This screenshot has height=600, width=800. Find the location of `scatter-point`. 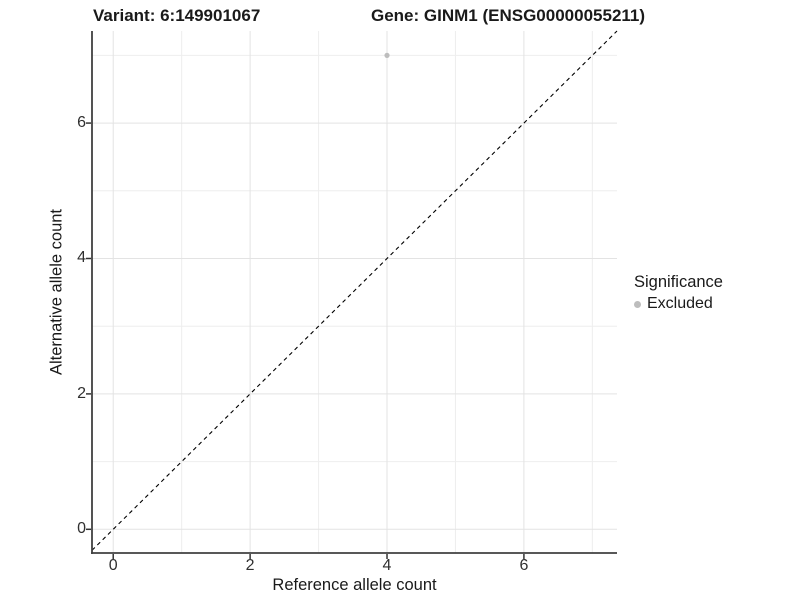

scatter-point is located at coordinates (387, 55).